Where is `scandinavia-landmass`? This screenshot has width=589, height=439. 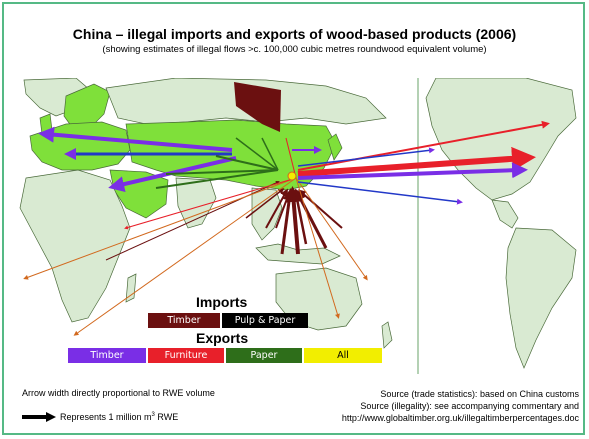
scandinavia-landmass is located at coordinates (87, 107).